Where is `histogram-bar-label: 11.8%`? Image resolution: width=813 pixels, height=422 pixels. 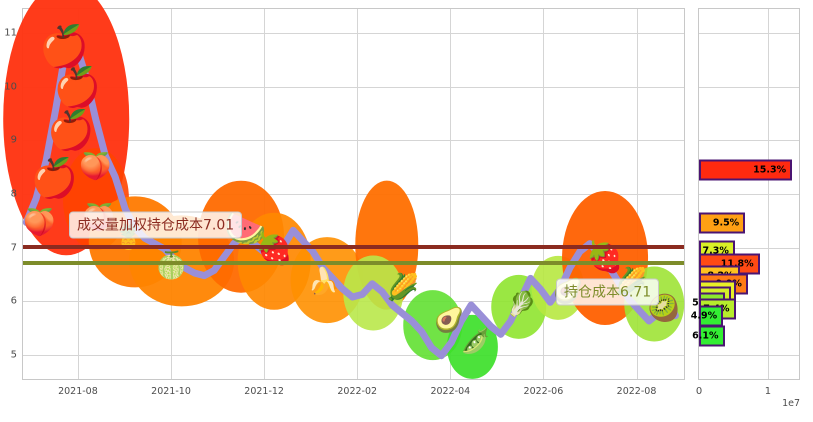 histogram-bar-label: 11.8% is located at coordinates (737, 264).